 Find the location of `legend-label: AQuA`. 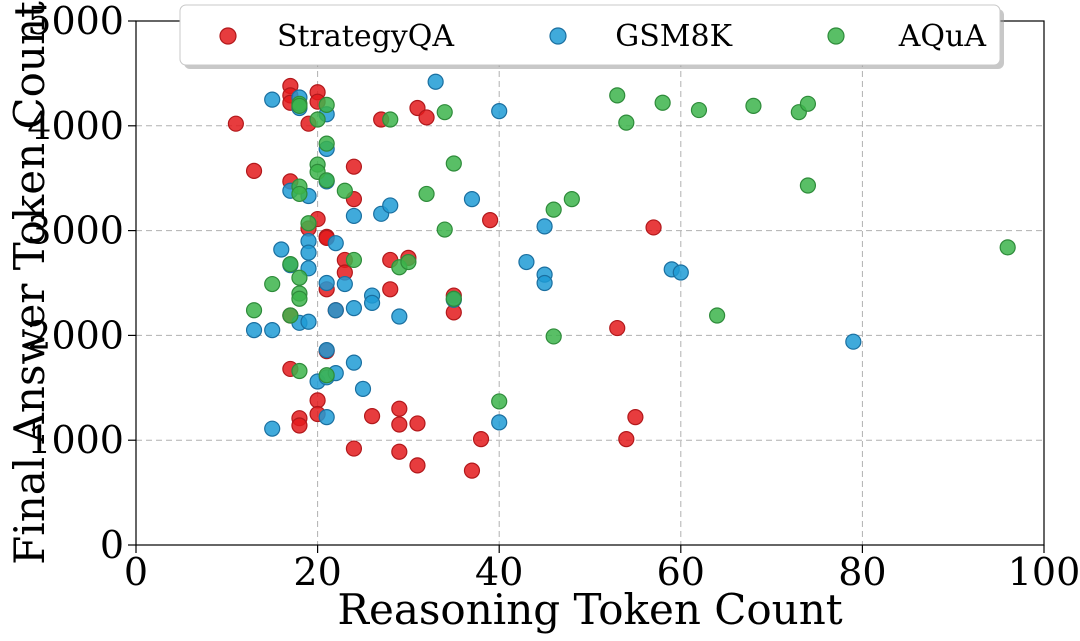

legend-label: AQuA is located at coordinates (942, 36).